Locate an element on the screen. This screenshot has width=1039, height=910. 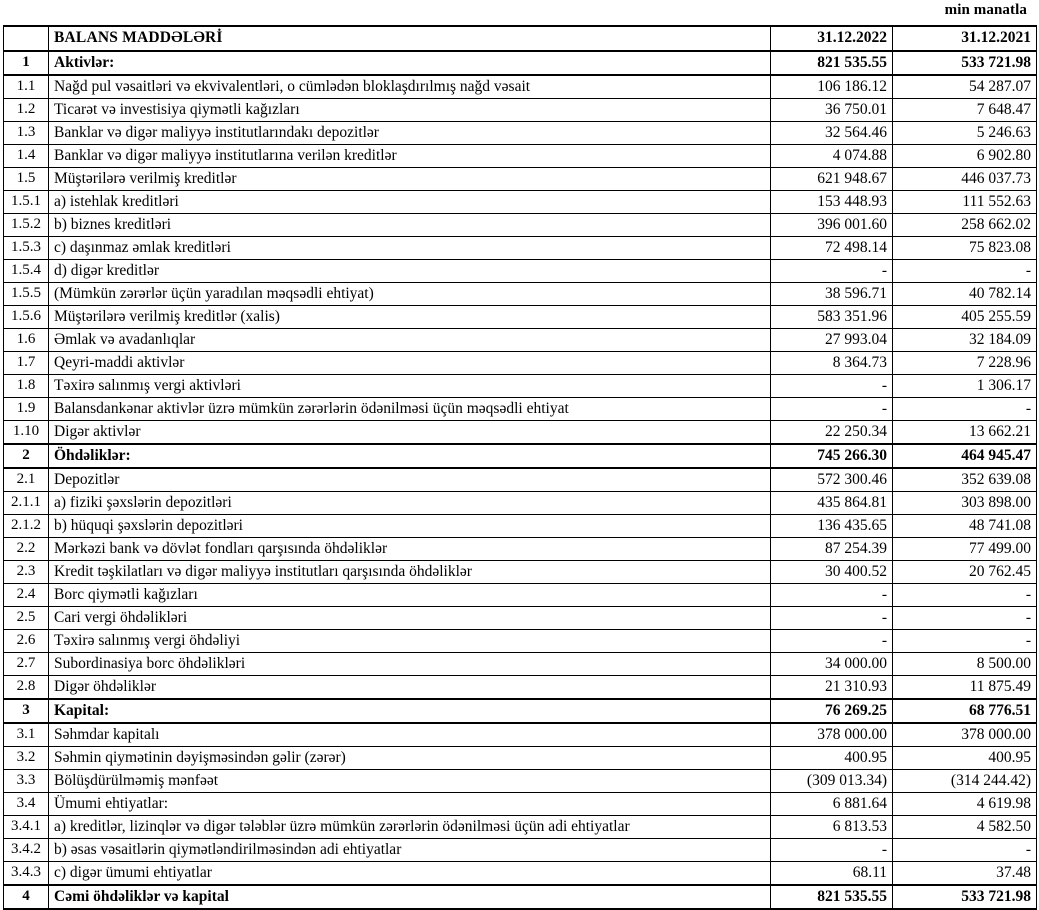
row-description: Subordinasiya borc öhdəlikləri is located at coordinates (409, 664).